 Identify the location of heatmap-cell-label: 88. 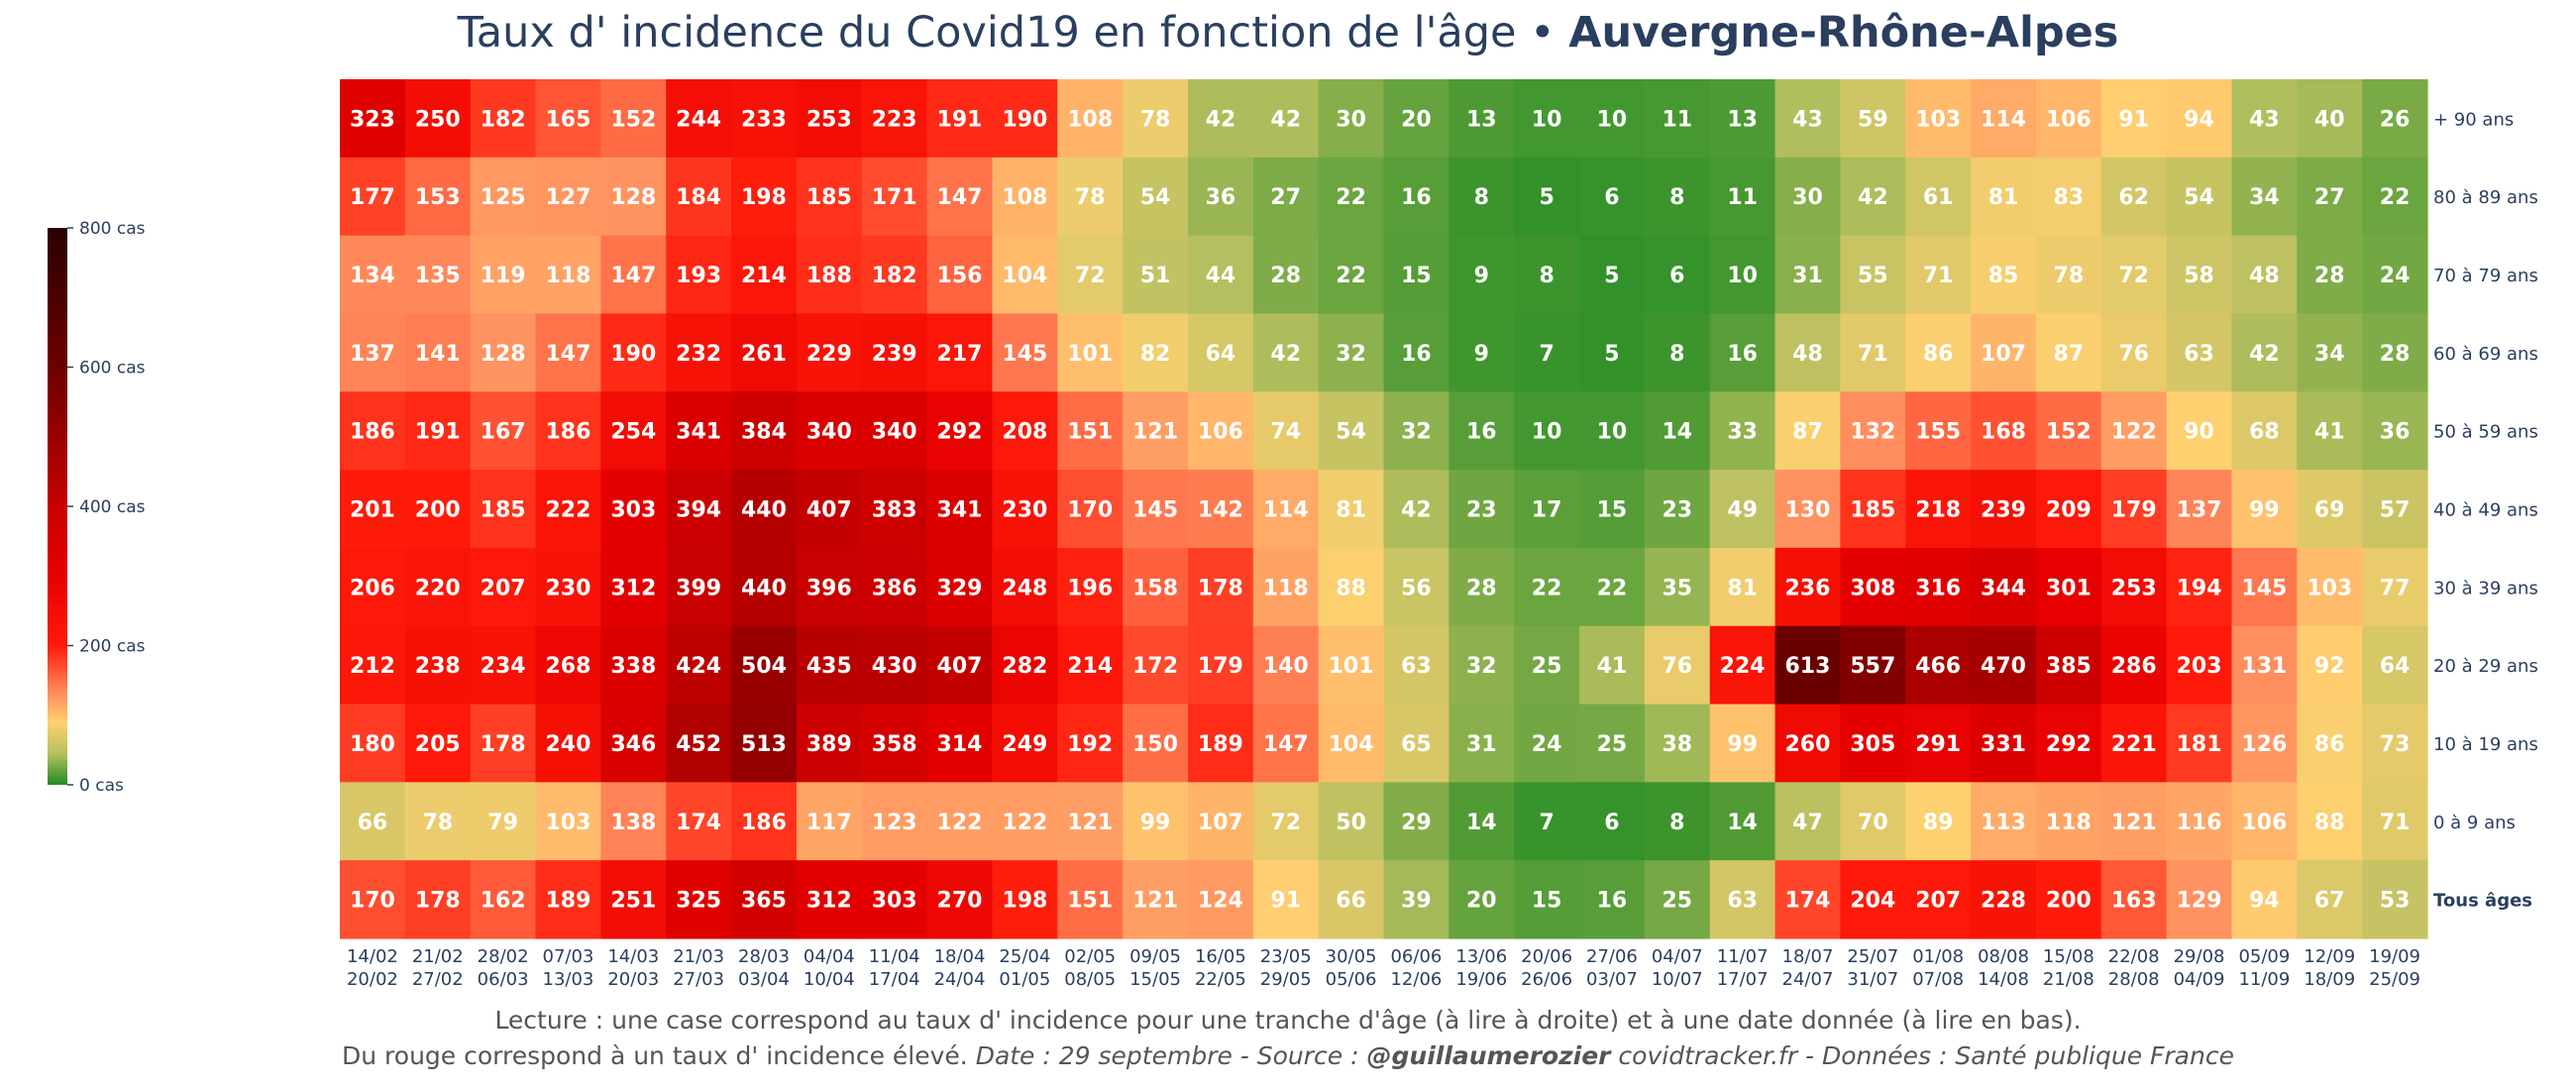
(1351, 588).